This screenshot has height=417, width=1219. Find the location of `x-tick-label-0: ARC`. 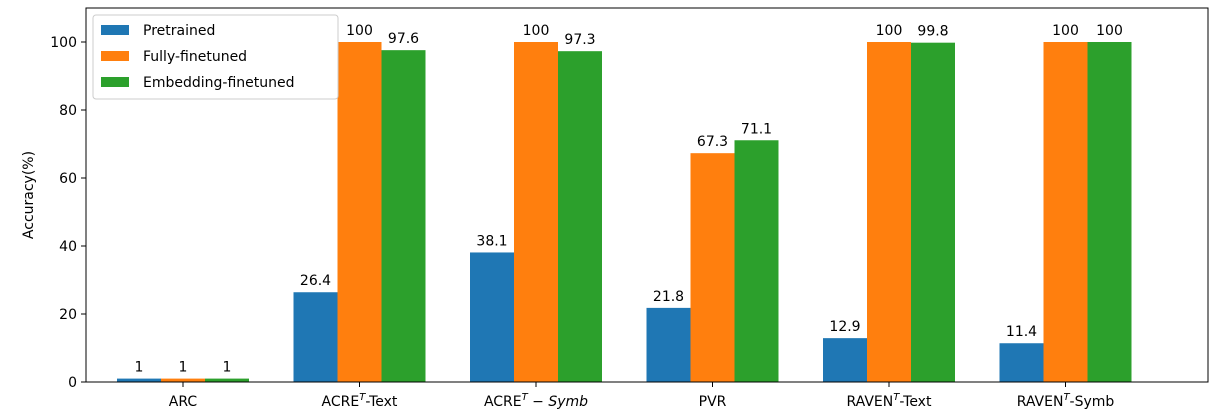

x-tick-label-0: ARC is located at coordinates (183, 402).